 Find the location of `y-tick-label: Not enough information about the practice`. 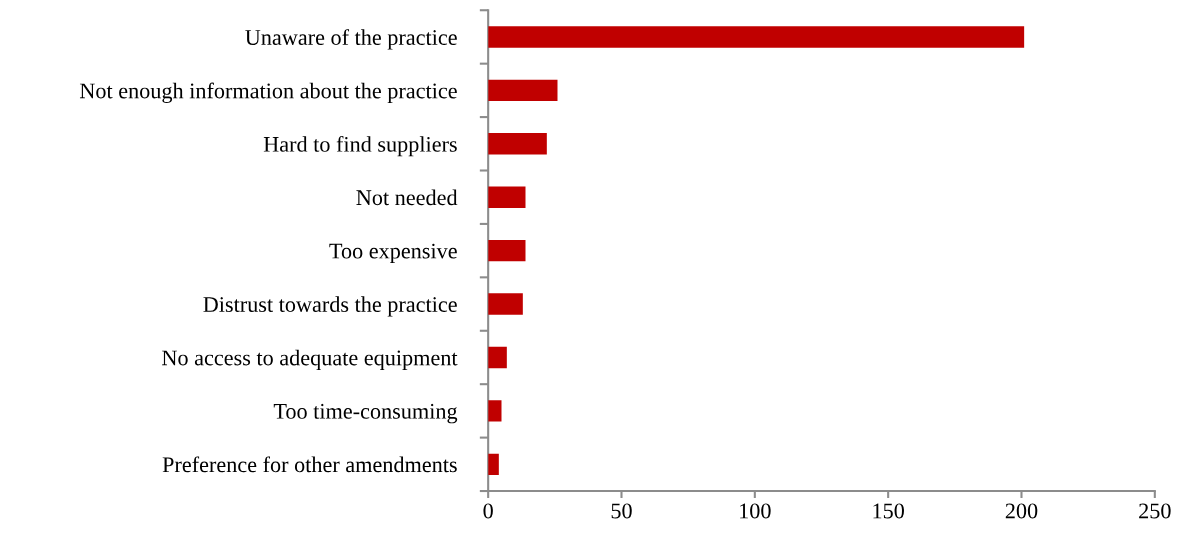

y-tick-label: Not enough information about the practice is located at coordinates (268, 92).